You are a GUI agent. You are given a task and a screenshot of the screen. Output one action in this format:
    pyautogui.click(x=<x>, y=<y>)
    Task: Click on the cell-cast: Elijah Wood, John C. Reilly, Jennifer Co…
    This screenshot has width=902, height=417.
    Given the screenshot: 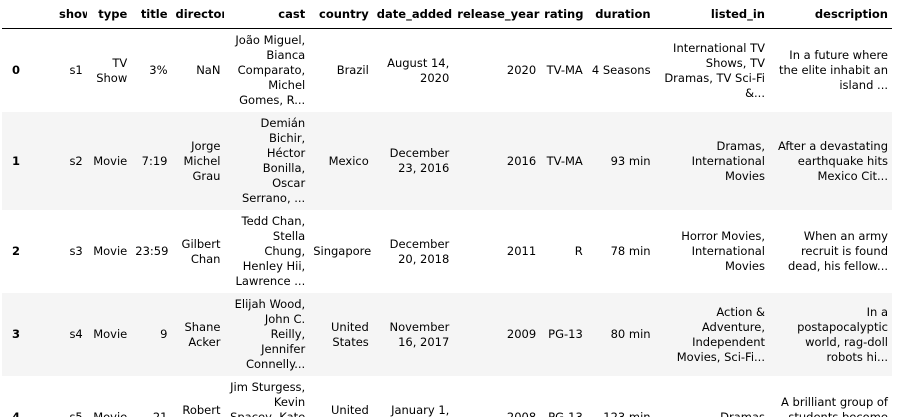 What is the action you would take?
    pyautogui.click(x=270, y=334)
    